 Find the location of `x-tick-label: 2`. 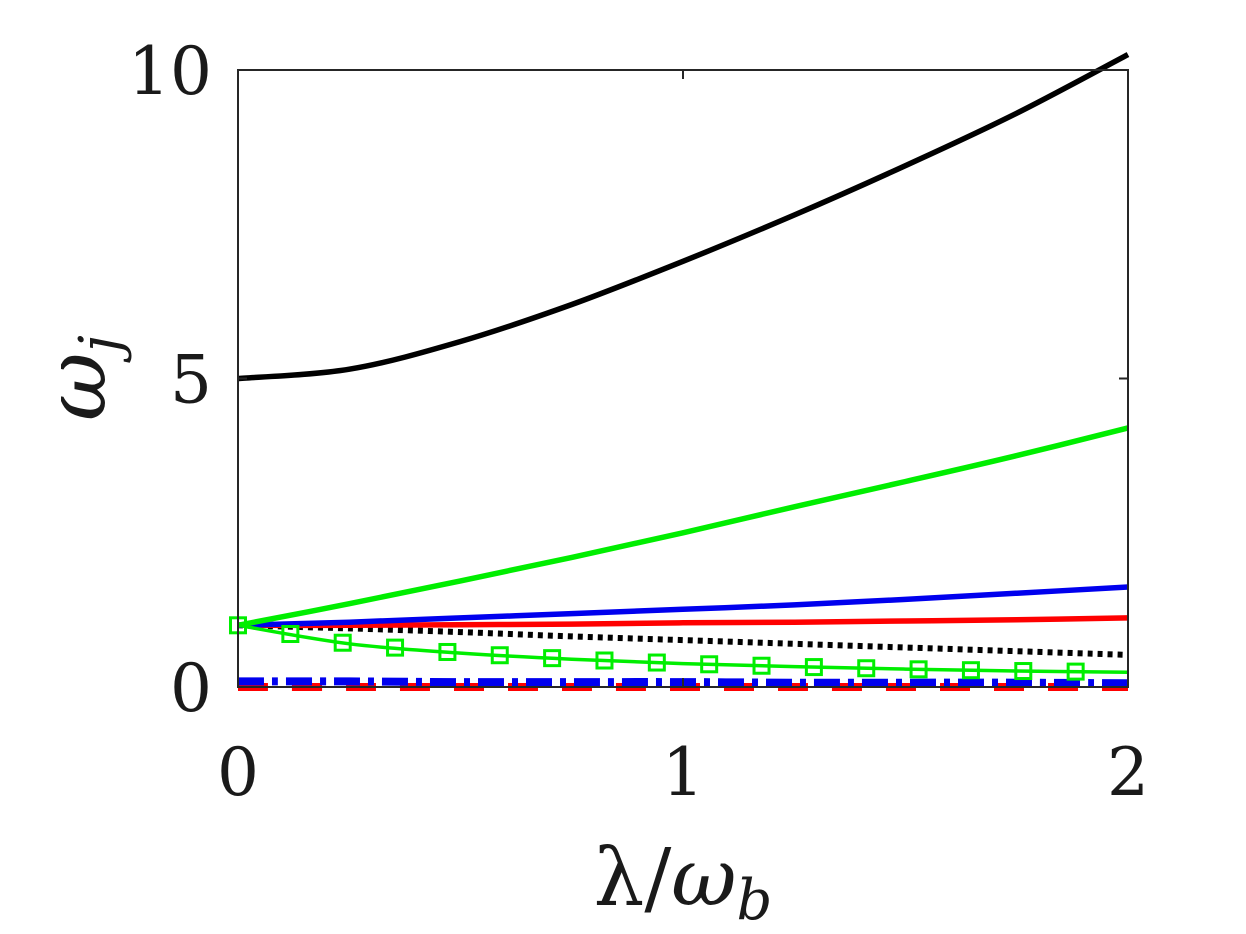

x-tick-label: 2 is located at coordinates (1128, 772).